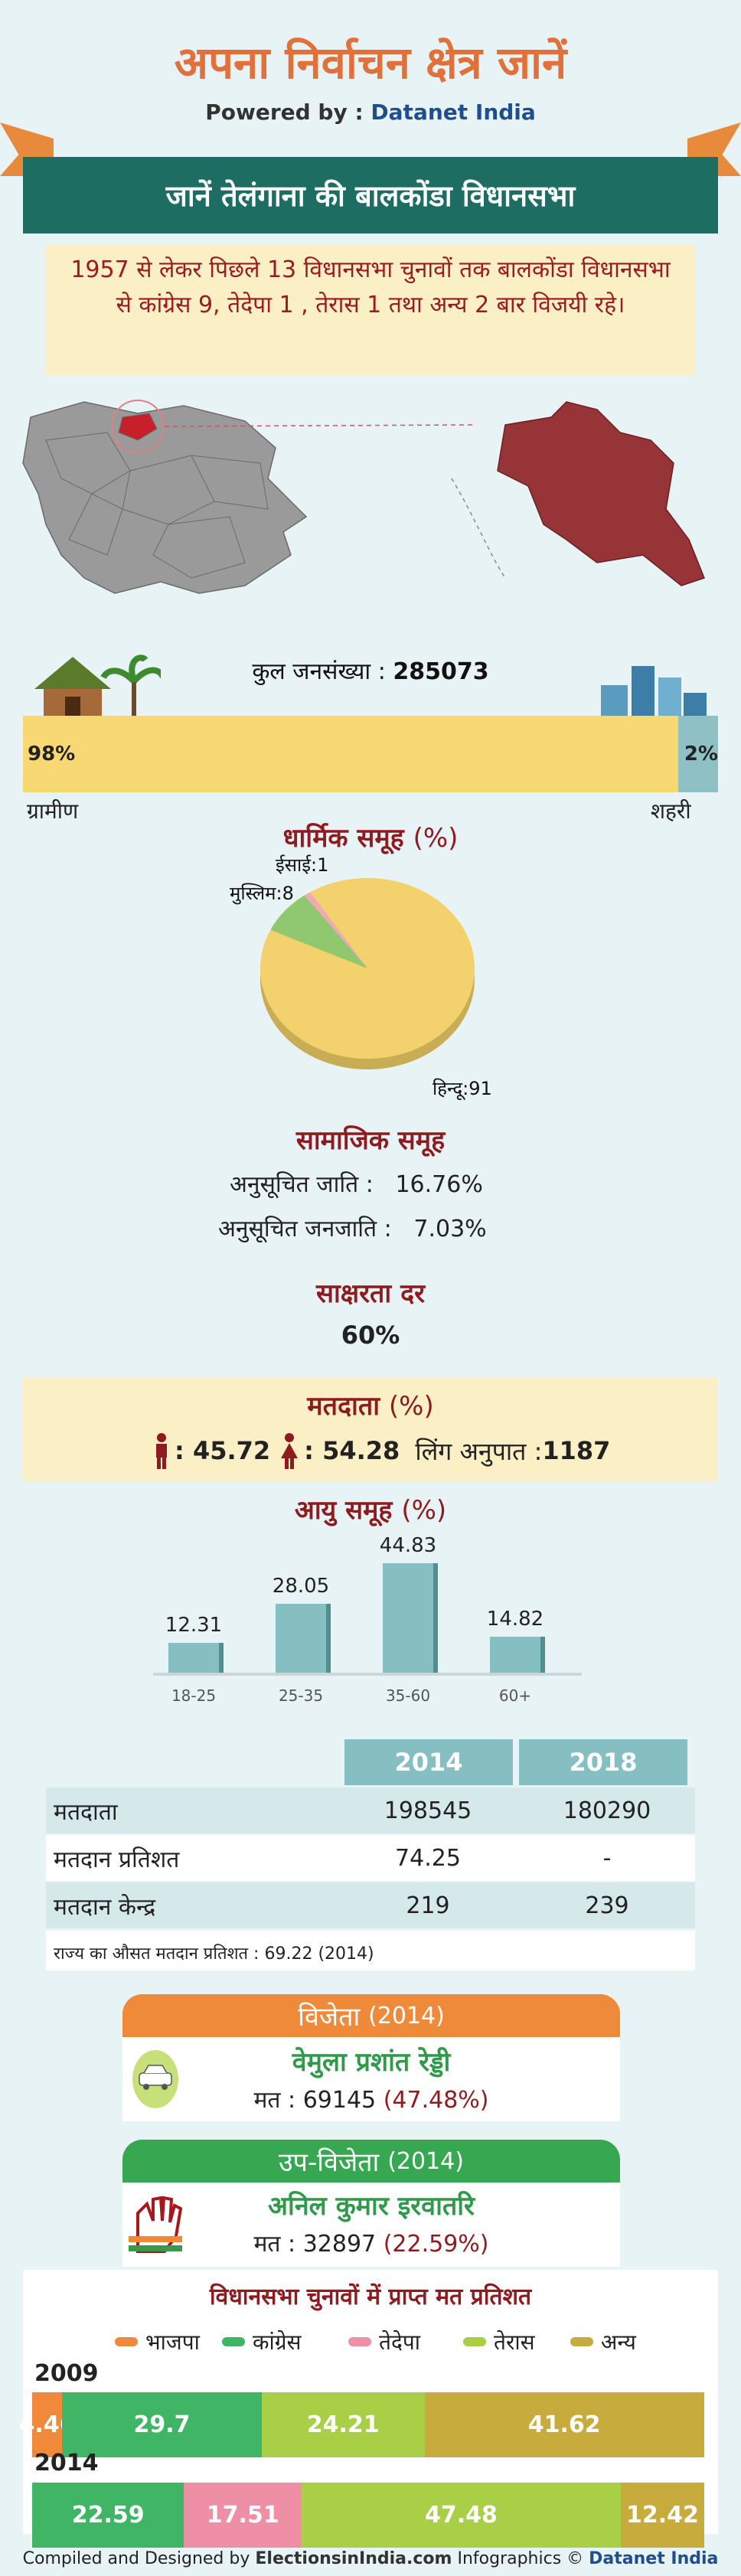 The height and width of the screenshot is (2576, 741). I want to click on village-hut-icon, so click(97, 686).